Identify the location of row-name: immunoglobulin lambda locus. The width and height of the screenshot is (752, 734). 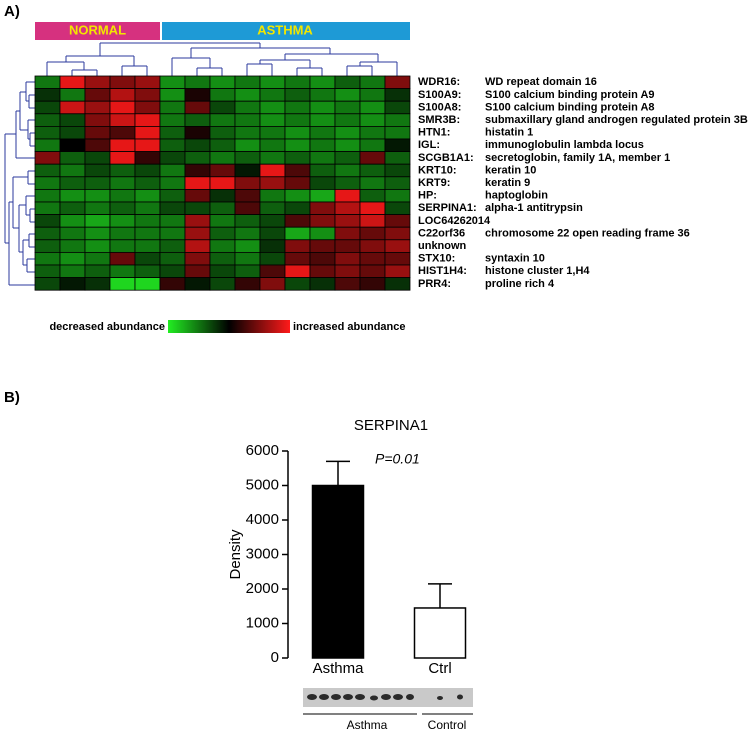
(564, 145).